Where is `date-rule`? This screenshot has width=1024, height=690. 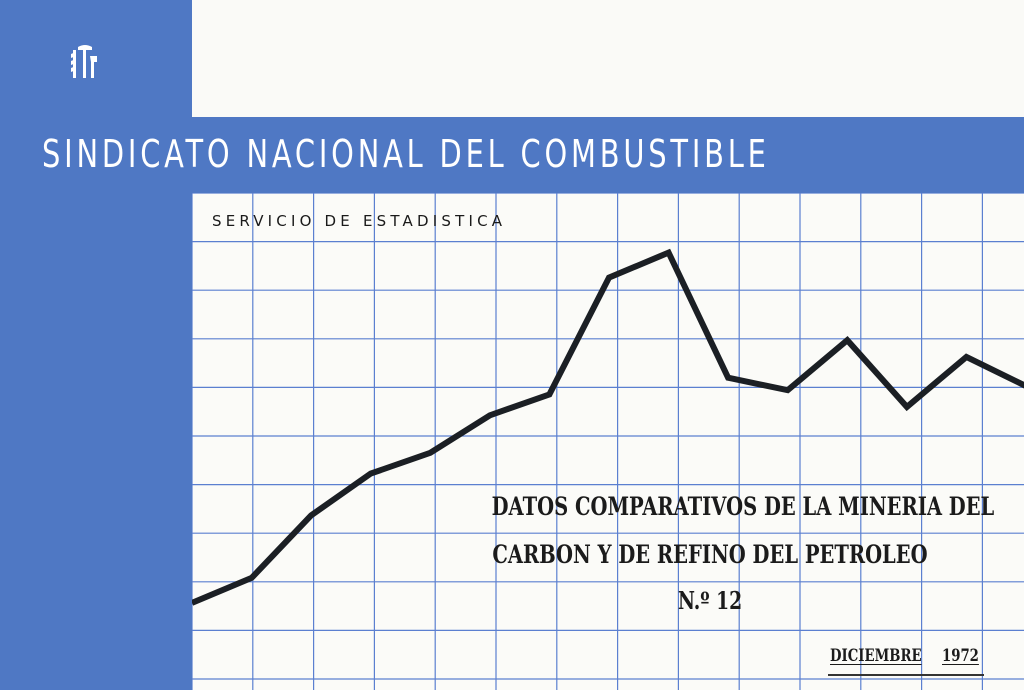
date-rule is located at coordinates (906, 675).